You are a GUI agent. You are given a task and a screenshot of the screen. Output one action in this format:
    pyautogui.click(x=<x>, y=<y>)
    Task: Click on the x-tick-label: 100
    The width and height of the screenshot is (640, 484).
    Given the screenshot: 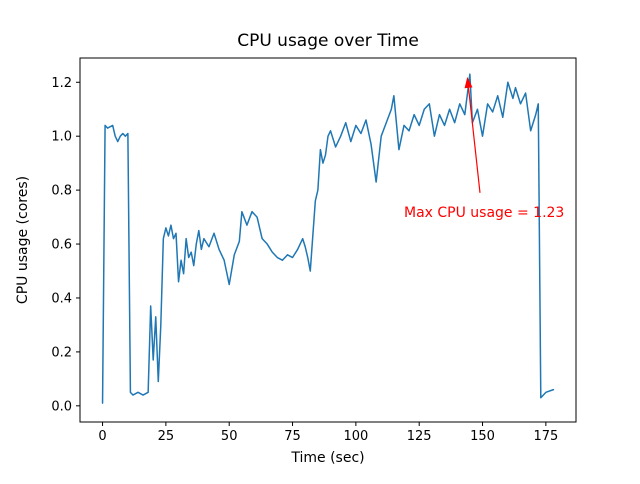 What is the action you would take?
    pyautogui.click(x=355, y=436)
    